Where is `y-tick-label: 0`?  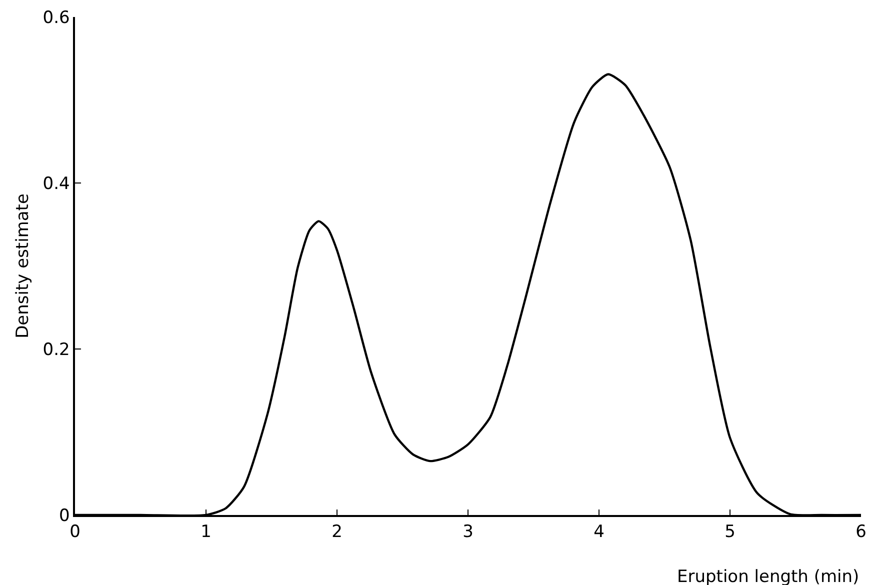 y-tick-label: 0 is located at coordinates (64, 516).